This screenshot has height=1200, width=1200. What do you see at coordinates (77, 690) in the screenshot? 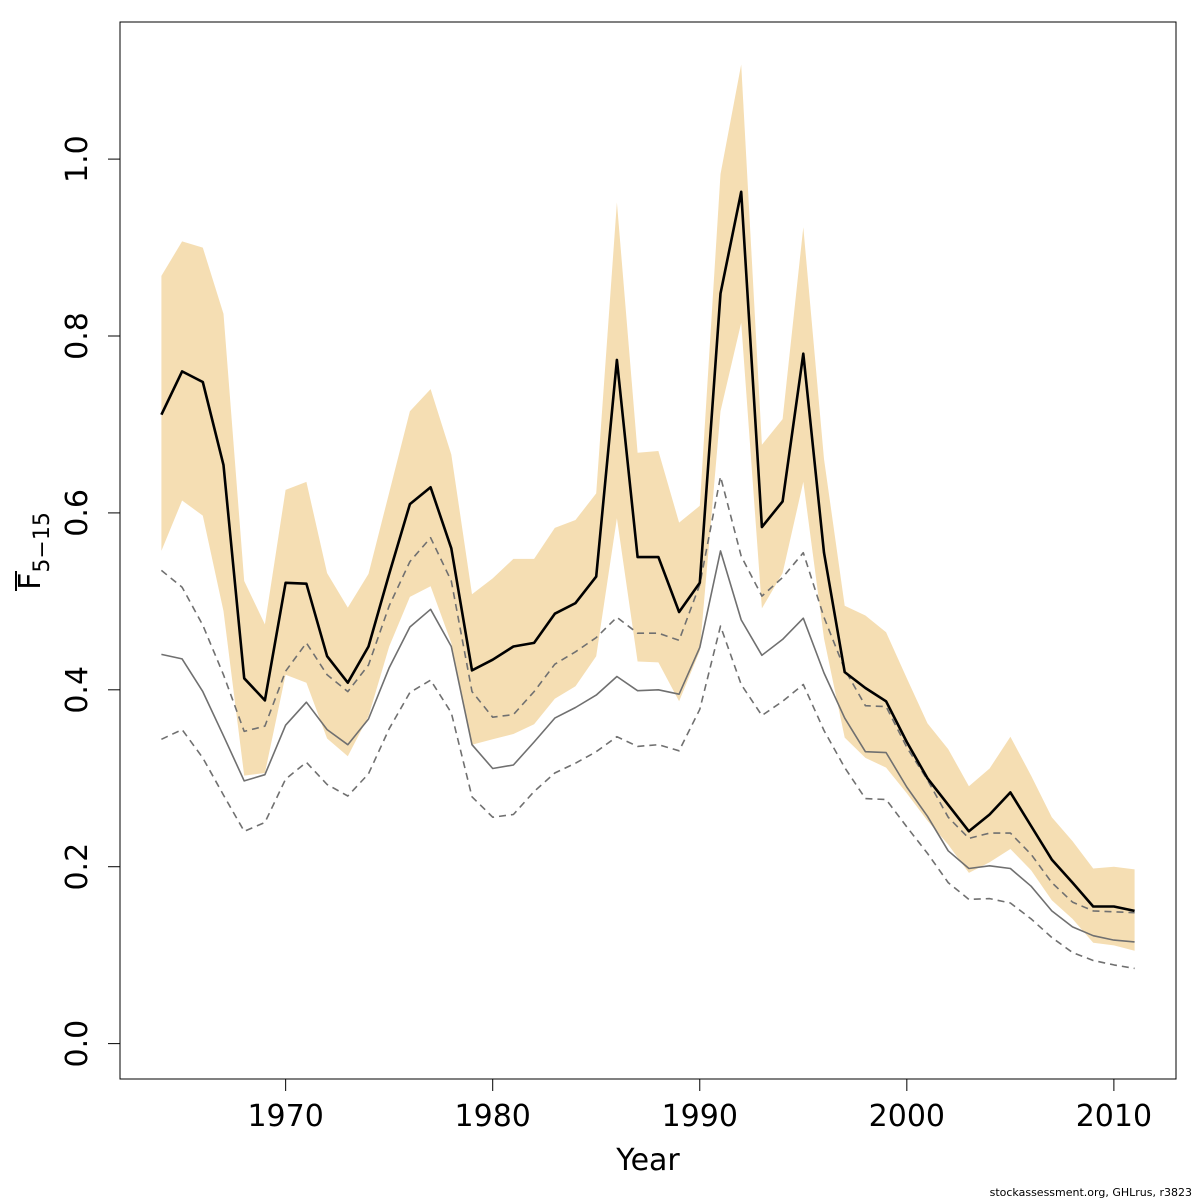
I see `y-tick-label: 0.4` at bounding box center [77, 690].